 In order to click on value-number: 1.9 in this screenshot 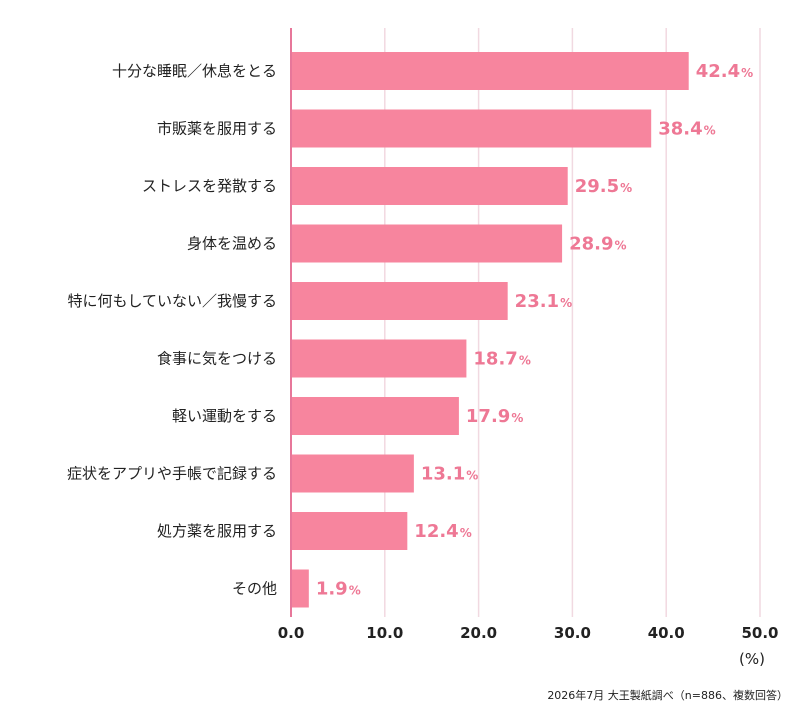, I will do `click(332, 589)`.